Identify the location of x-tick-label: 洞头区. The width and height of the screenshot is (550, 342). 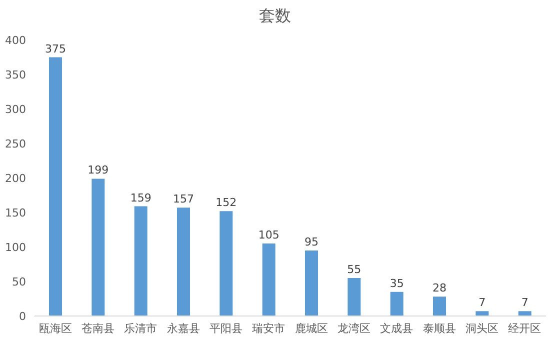
(482, 328).